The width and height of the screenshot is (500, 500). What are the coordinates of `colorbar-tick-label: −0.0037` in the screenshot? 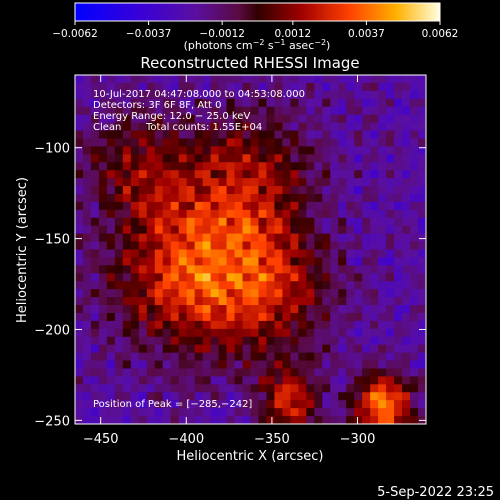 It's located at (149, 34).